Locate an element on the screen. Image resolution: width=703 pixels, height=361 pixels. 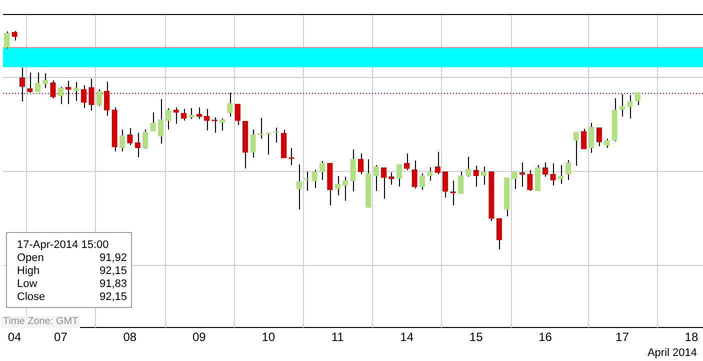
text: Close is located at coordinates (31, 297).